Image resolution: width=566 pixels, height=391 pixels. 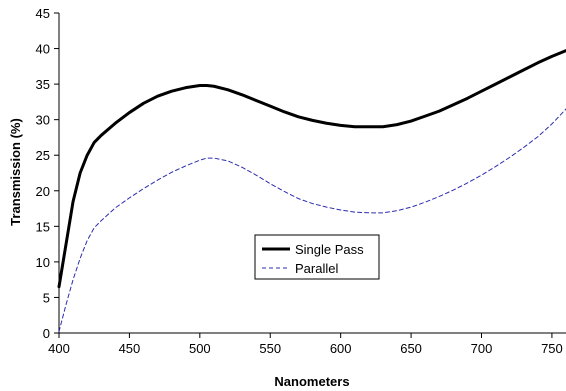 I want to click on y-axis-title: Transmission (%), so click(x=15, y=172).